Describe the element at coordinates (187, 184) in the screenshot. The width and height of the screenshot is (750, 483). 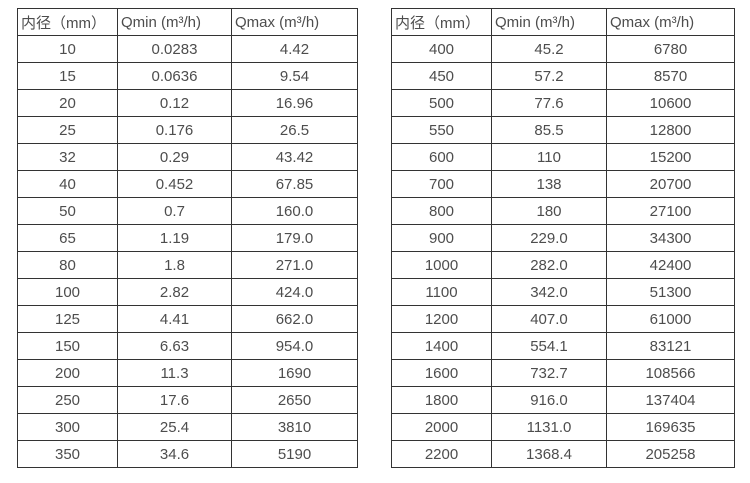
I see `table-row: 40 0.452 67.85` at that location.